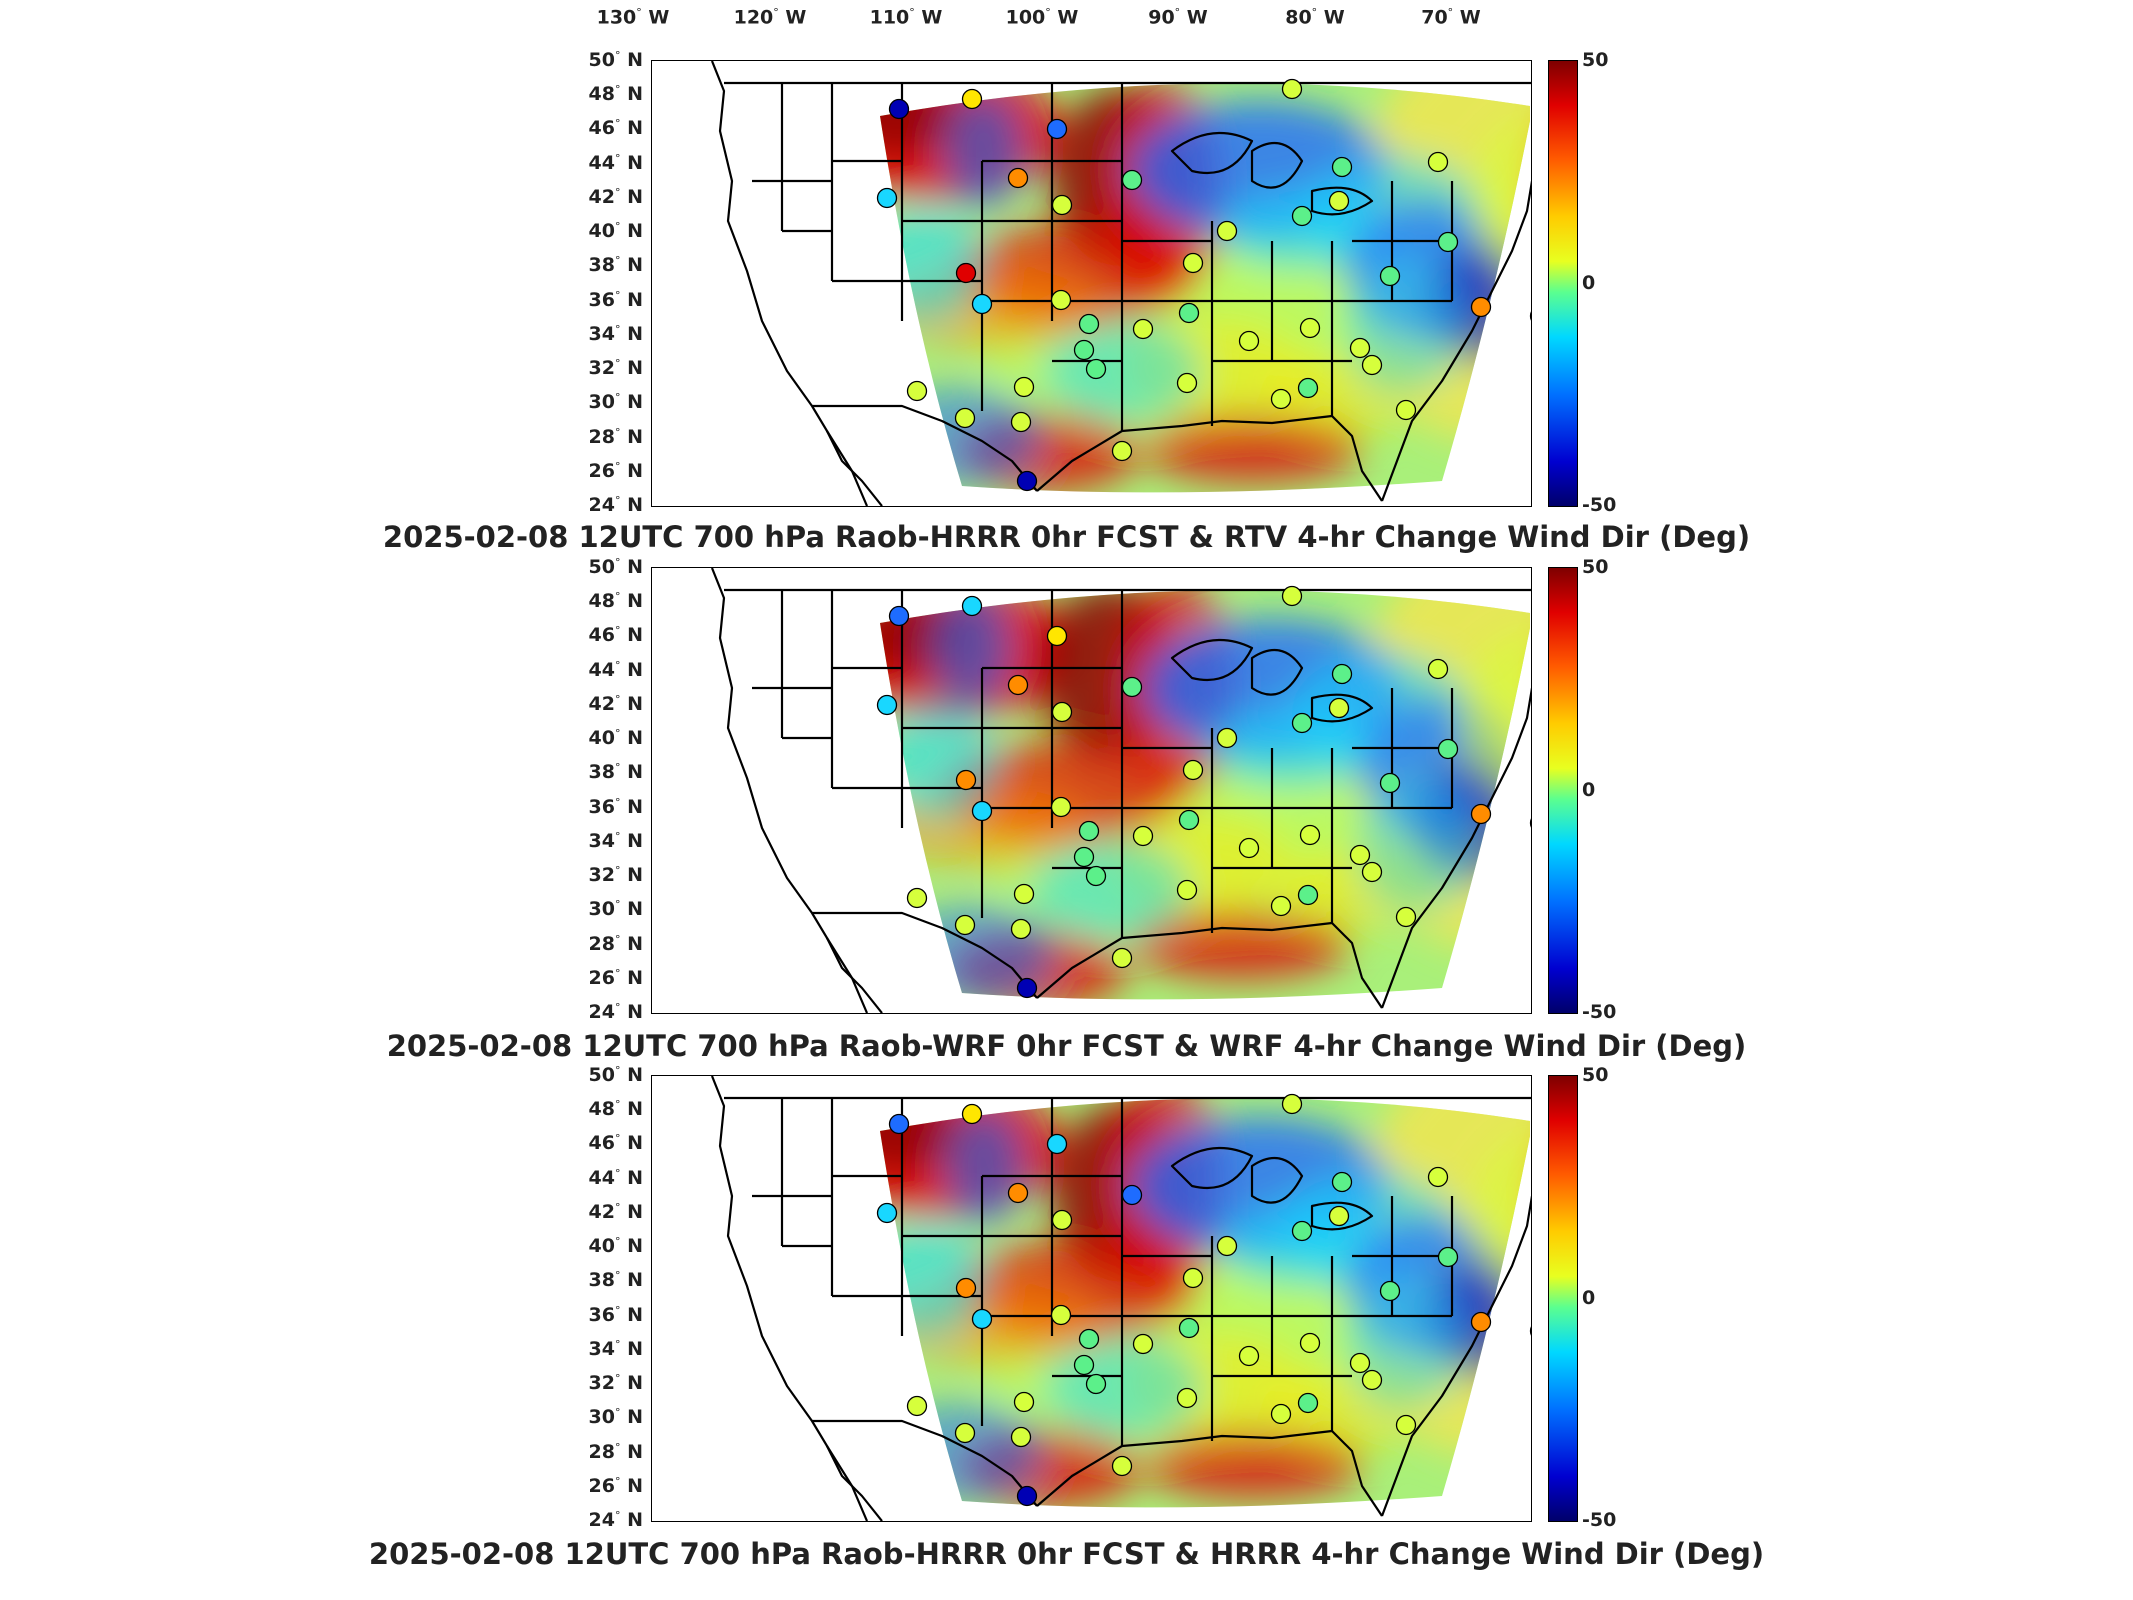 This screenshot has width=2133, height=1600. I want to click on longitude-tick-label: 80° W, so click(1315, 17).